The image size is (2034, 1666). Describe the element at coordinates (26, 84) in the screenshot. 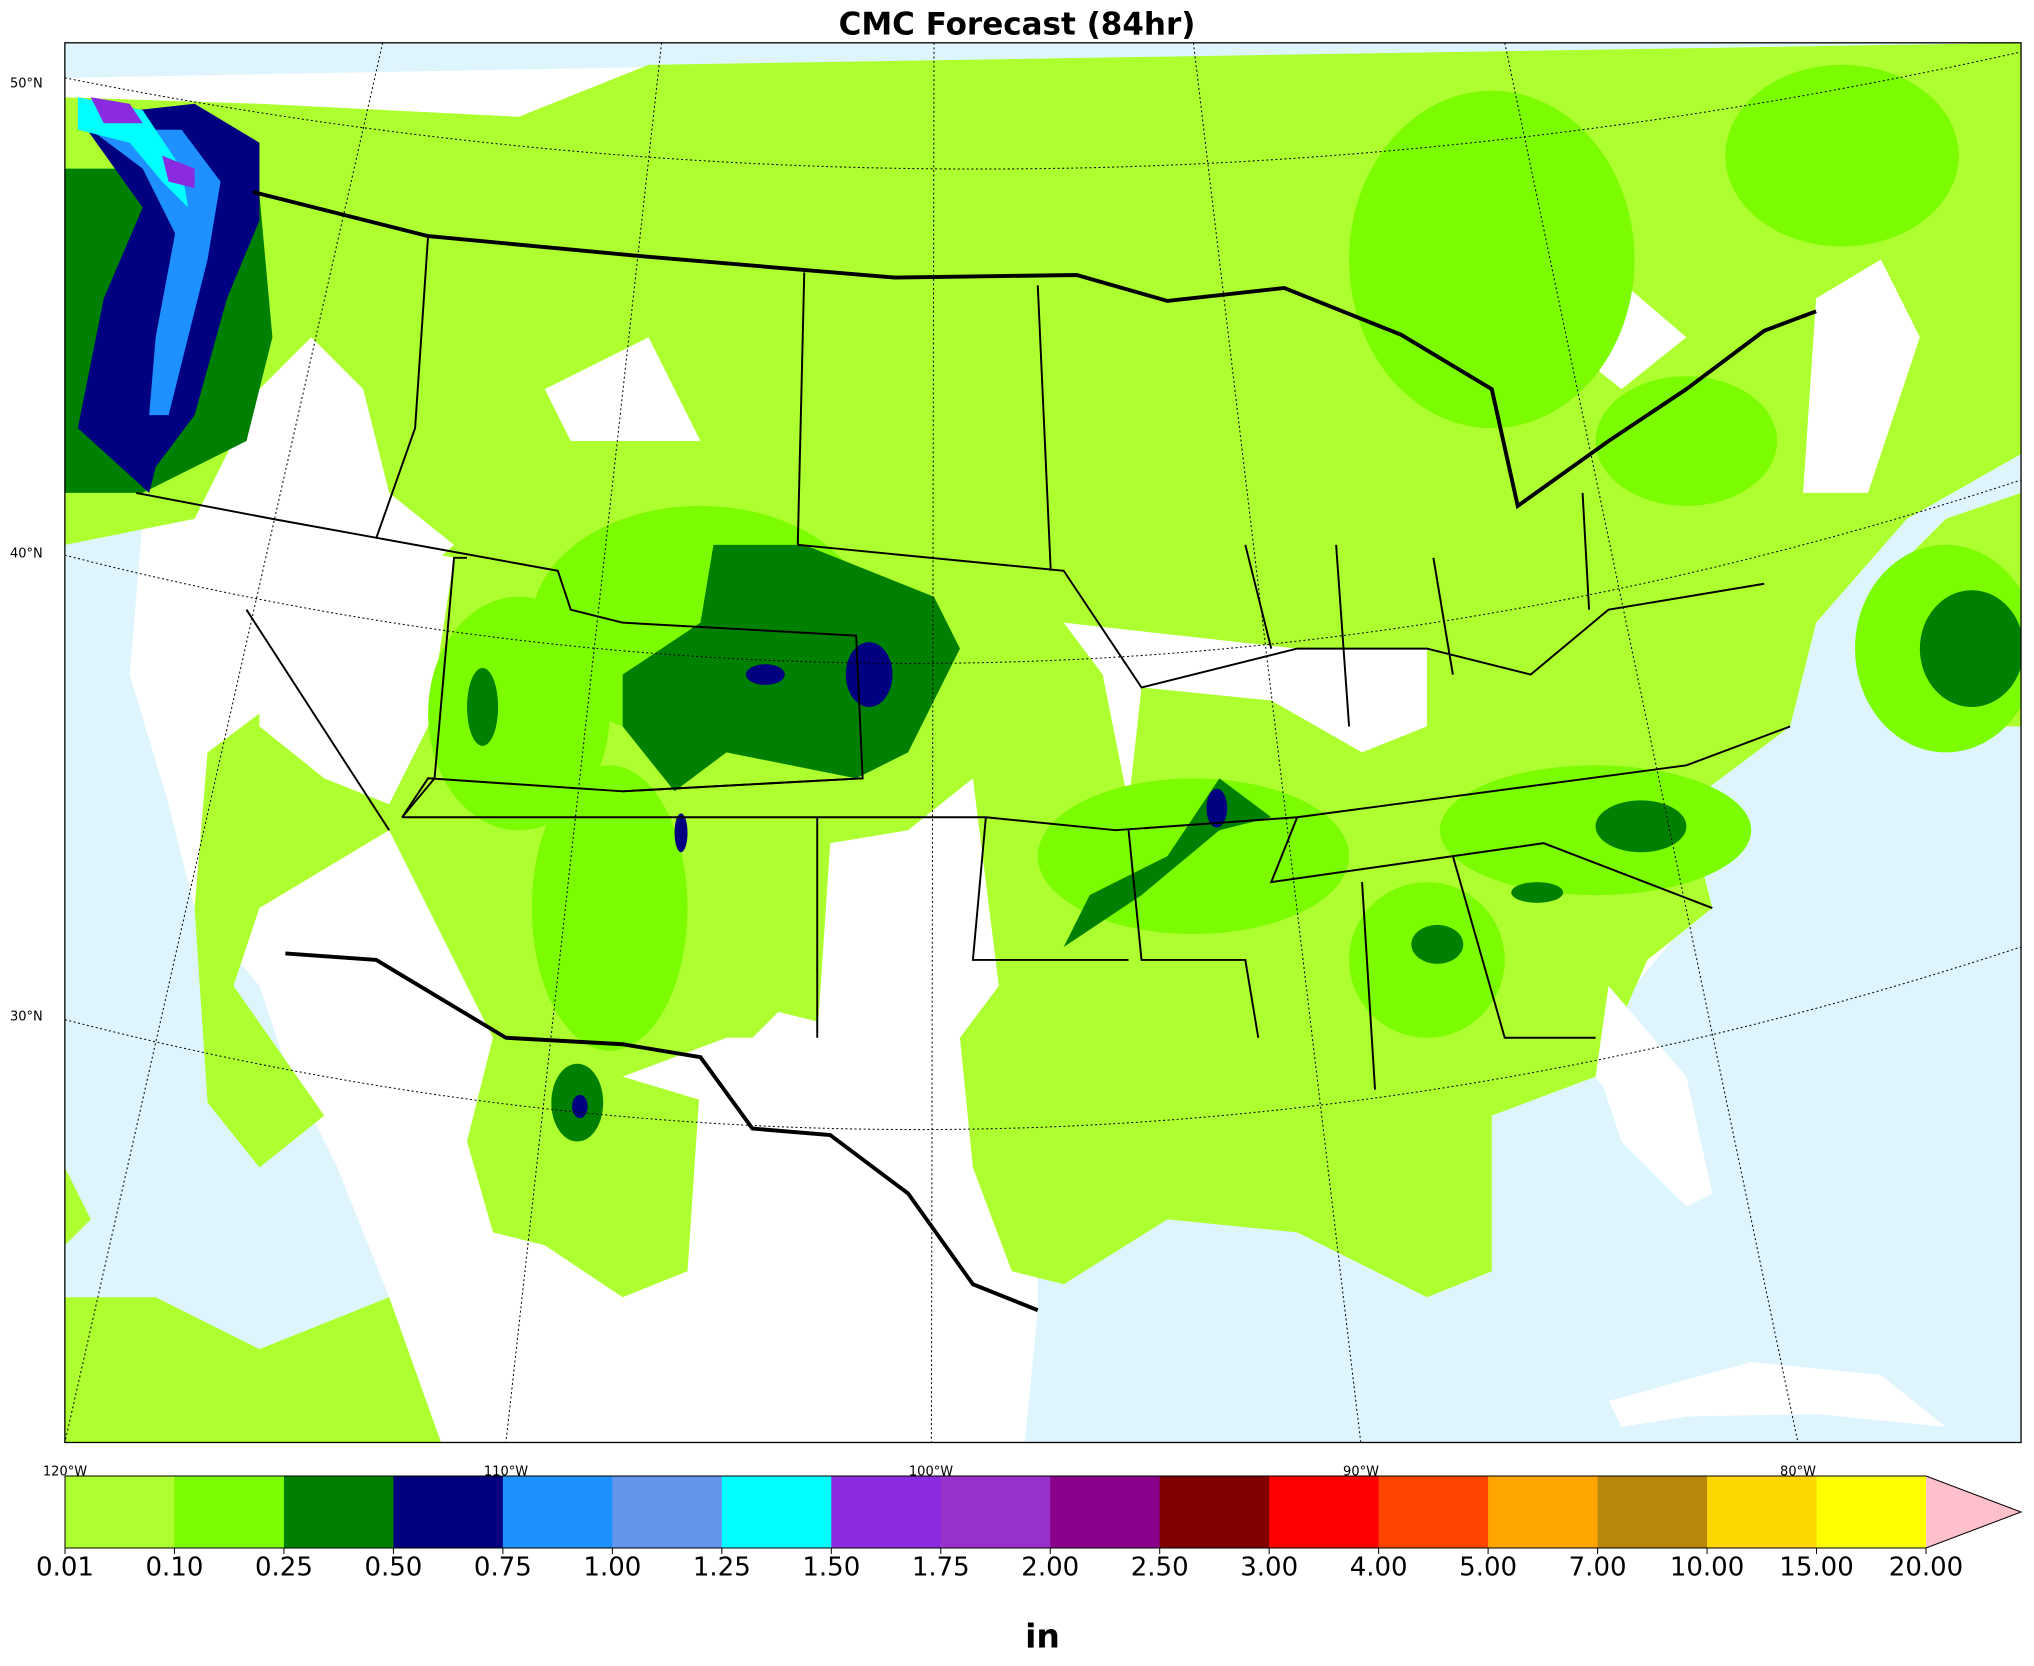

I see `lat-label: 50°N` at that location.